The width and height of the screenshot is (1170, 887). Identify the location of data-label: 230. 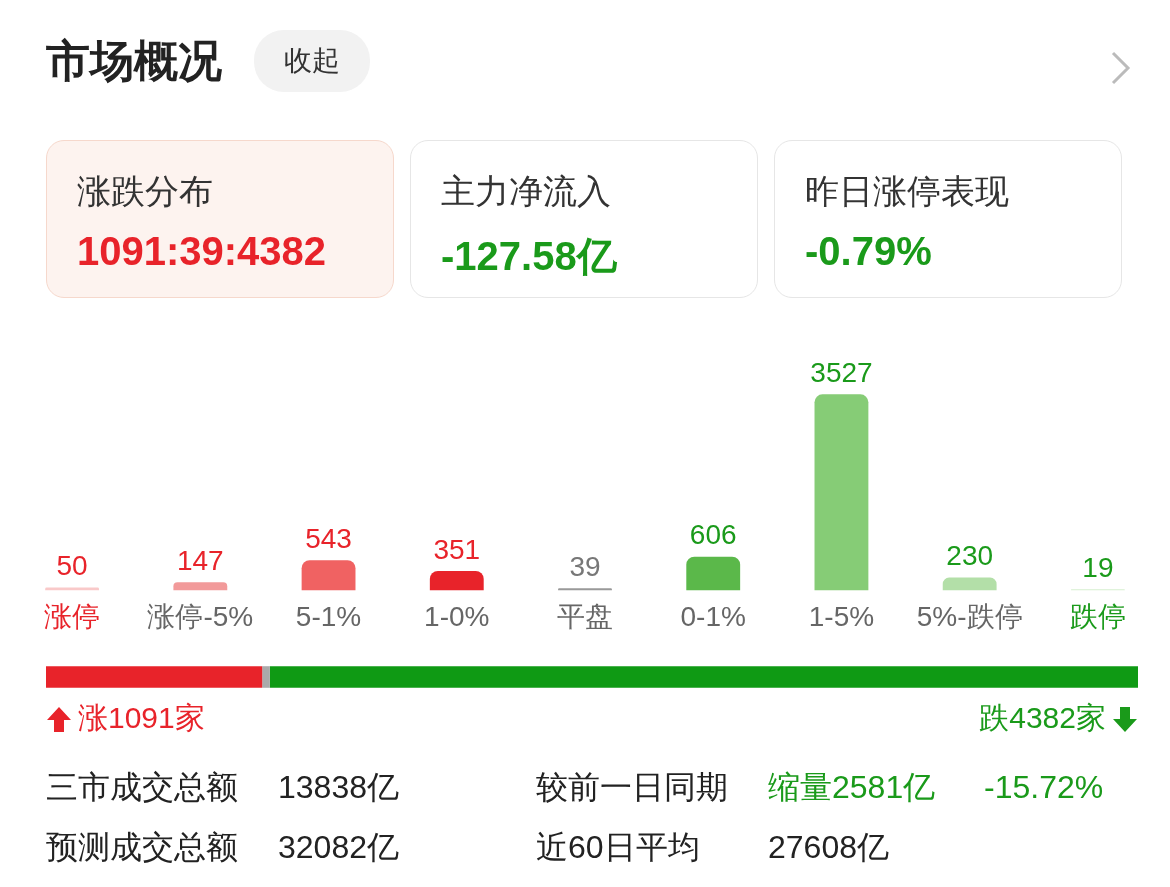
(970, 556).